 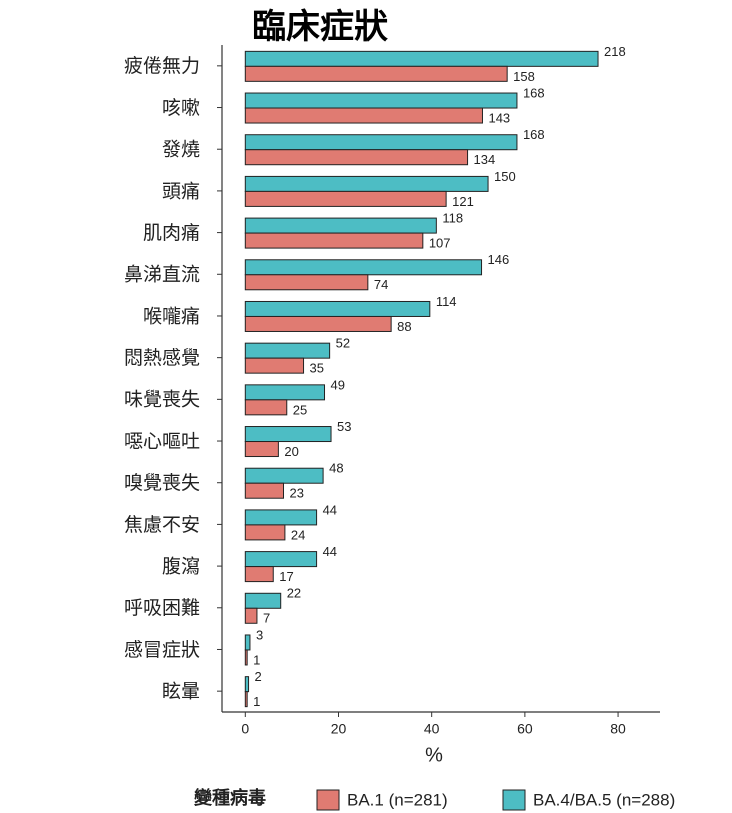 What do you see at coordinates (615, 51) in the screenshot?
I see `data-label: 218` at bounding box center [615, 51].